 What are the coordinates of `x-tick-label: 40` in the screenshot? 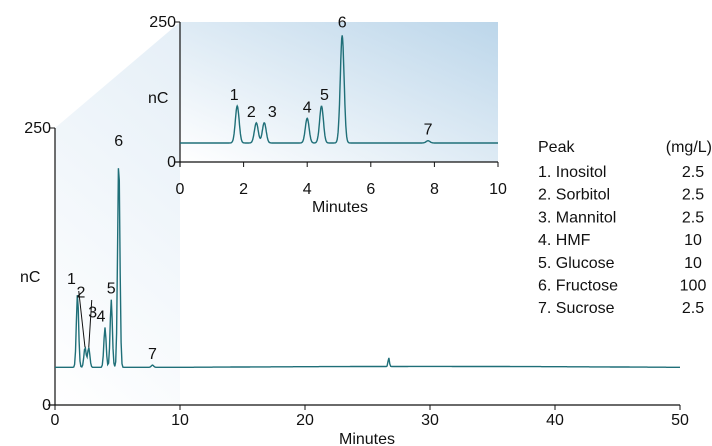 It's located at (555, 420).